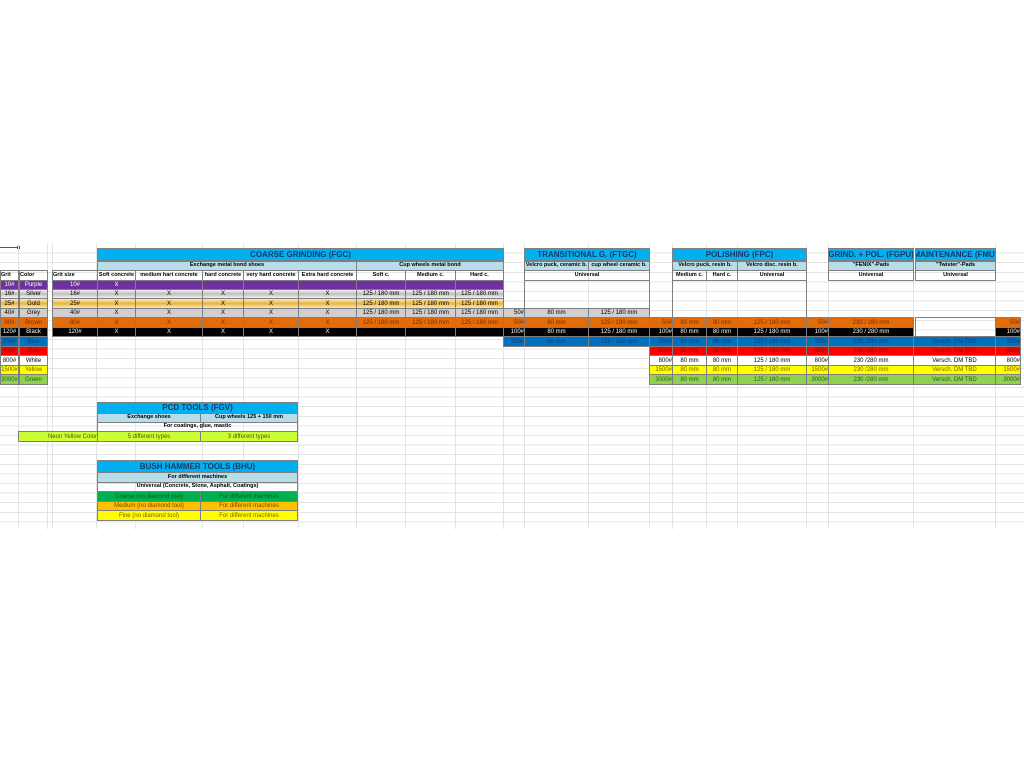 The width and height of the screenshot is (1024, 768). I want to click on cell-selection-marker, so click(10, 247).